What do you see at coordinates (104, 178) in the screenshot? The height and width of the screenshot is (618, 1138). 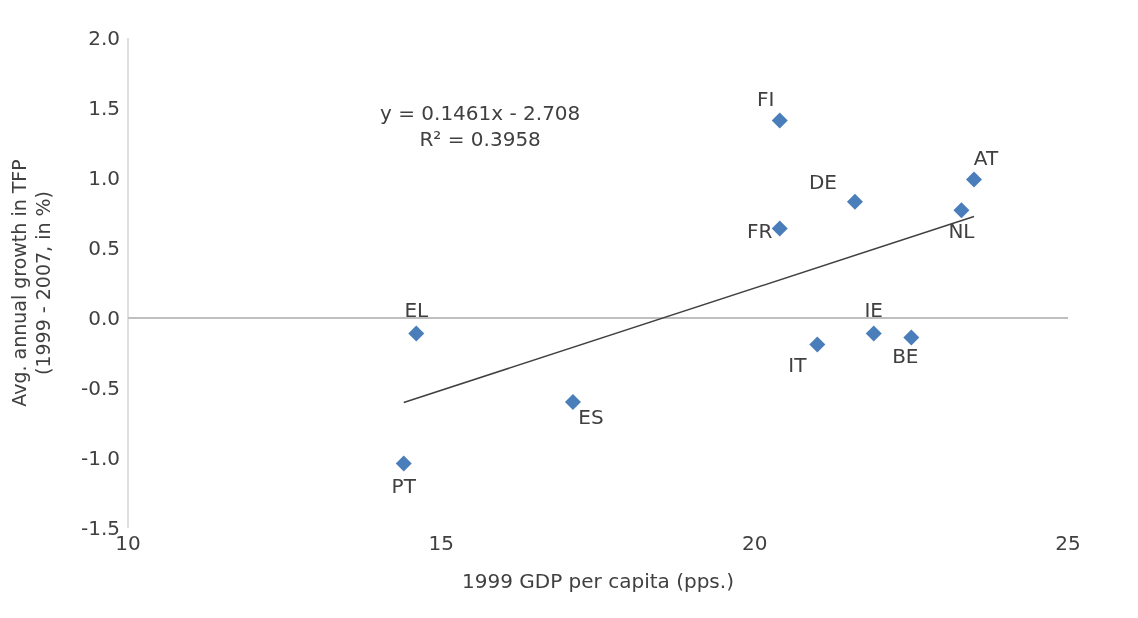 I see `y-tick-label: 1.0` at bounding box center [104, 178].